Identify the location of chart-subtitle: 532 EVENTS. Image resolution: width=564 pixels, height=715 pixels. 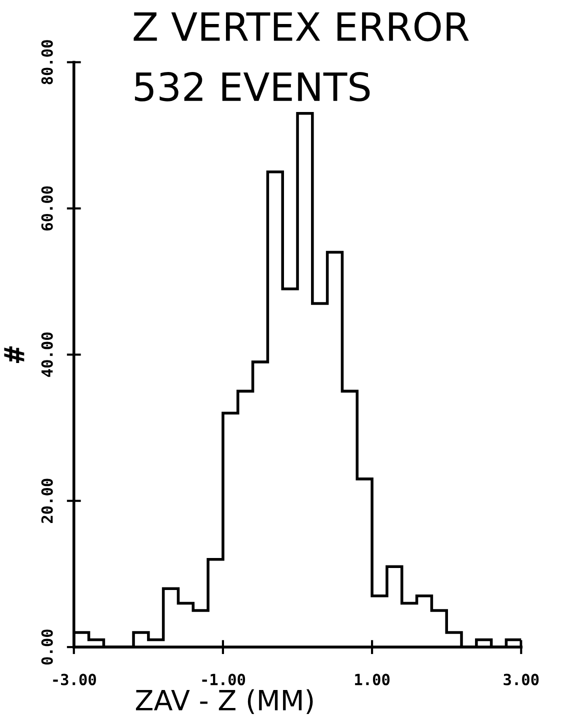
(252, 87).